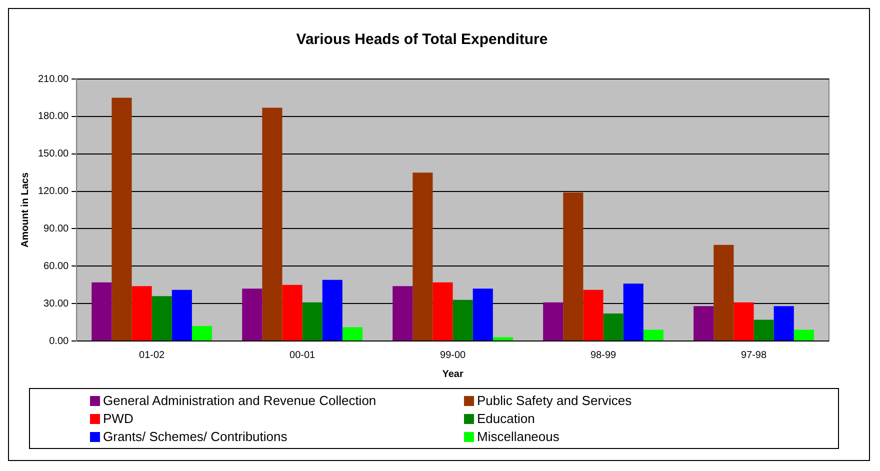  What do you see at coordinates (554, 400) in the screenshot?
I see `legend-label: Public Safety and Services` at bounding box center [554, 400].